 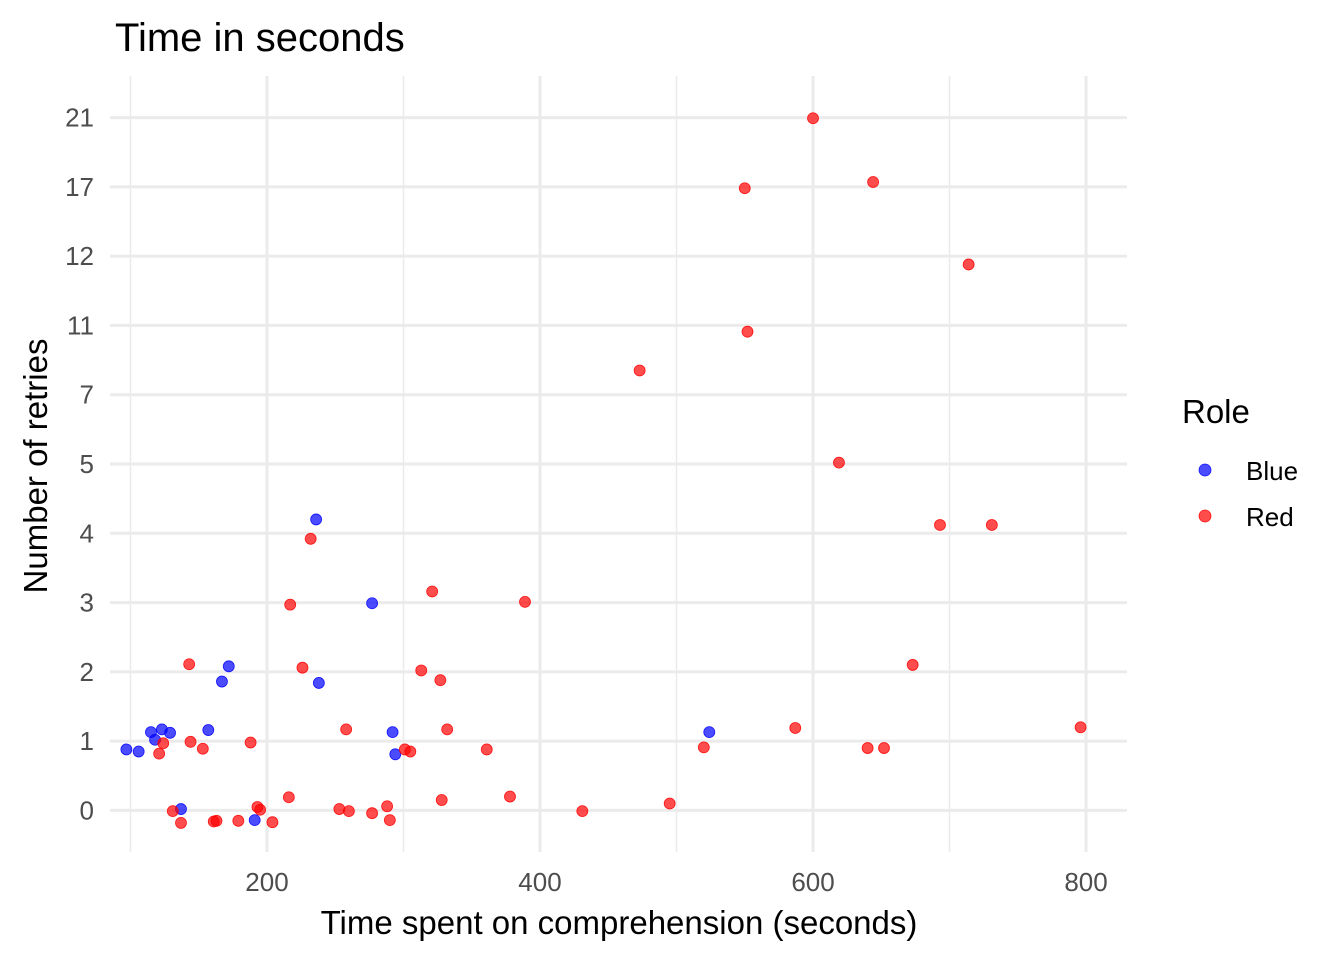 I want to click on y-tick-label-12: 12, so click(x=79, y=256).